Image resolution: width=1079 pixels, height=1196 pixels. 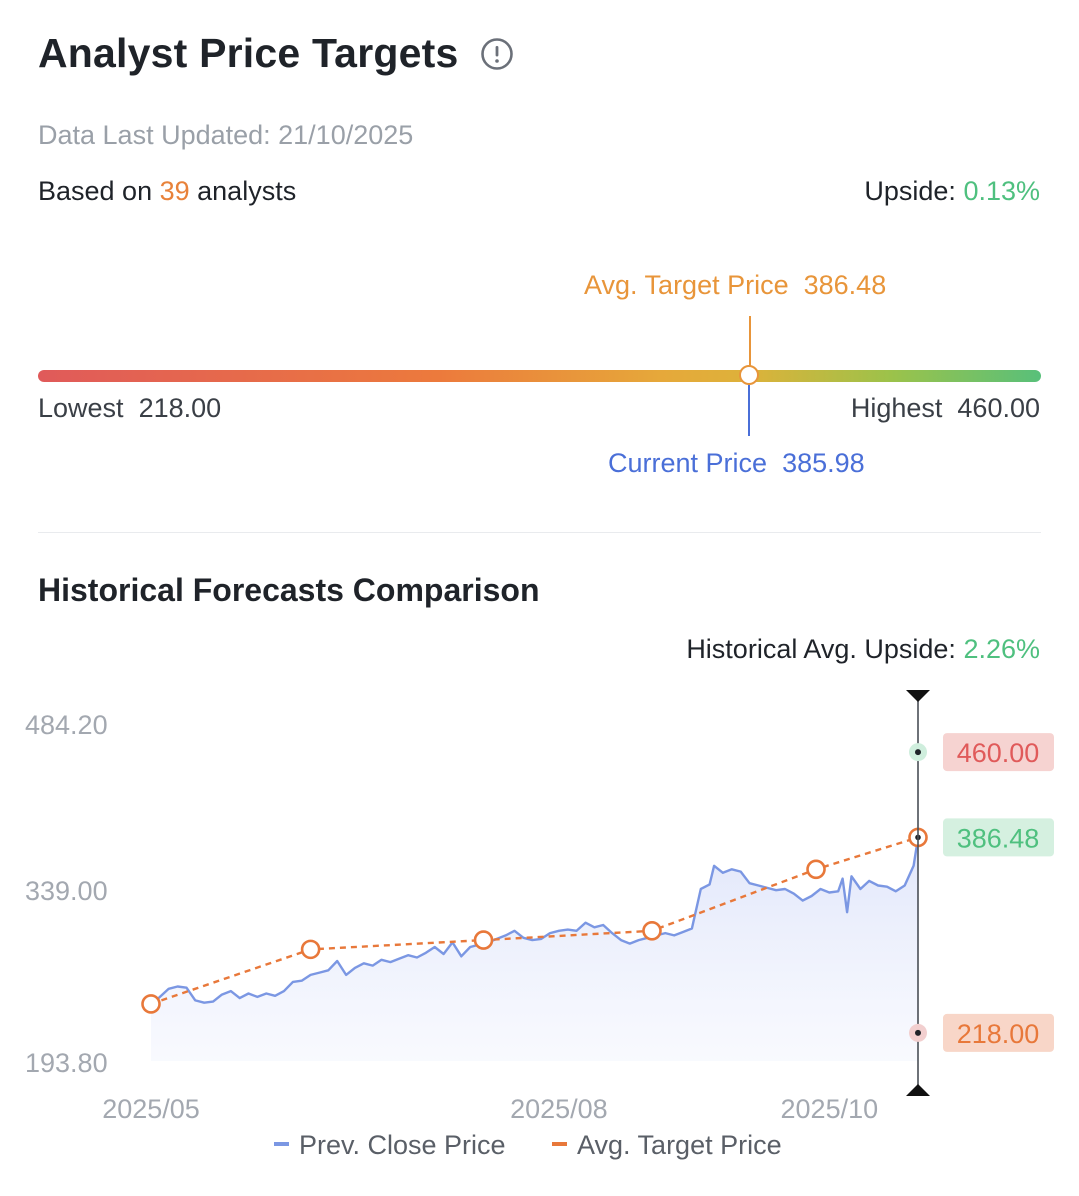 I want to click on highest-target: Highest 460.00, so click(x=945, y=408).